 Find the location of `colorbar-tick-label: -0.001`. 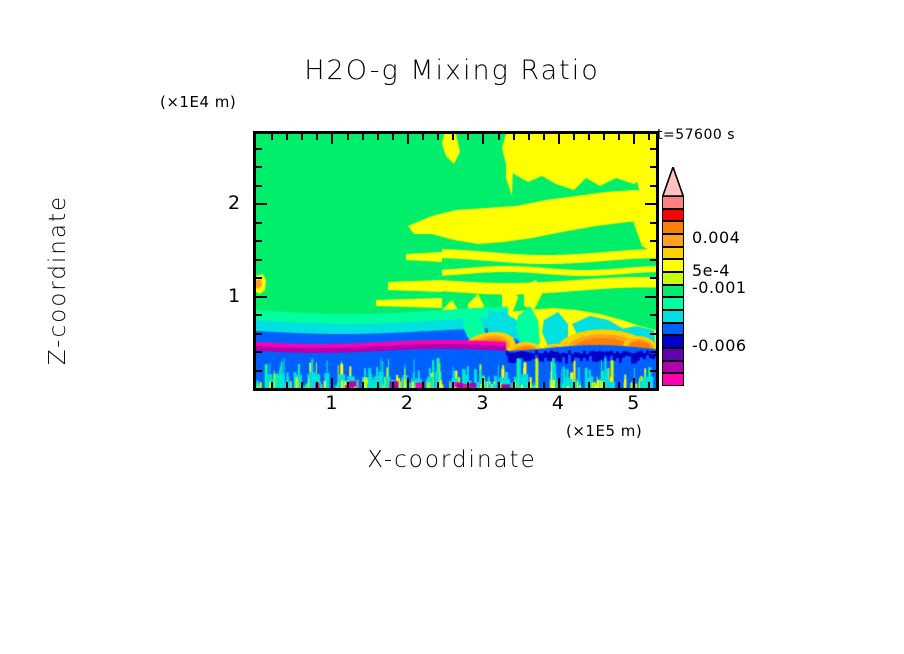

colorbar-tick-label: -0.001 is located at coordinates (719, 287).